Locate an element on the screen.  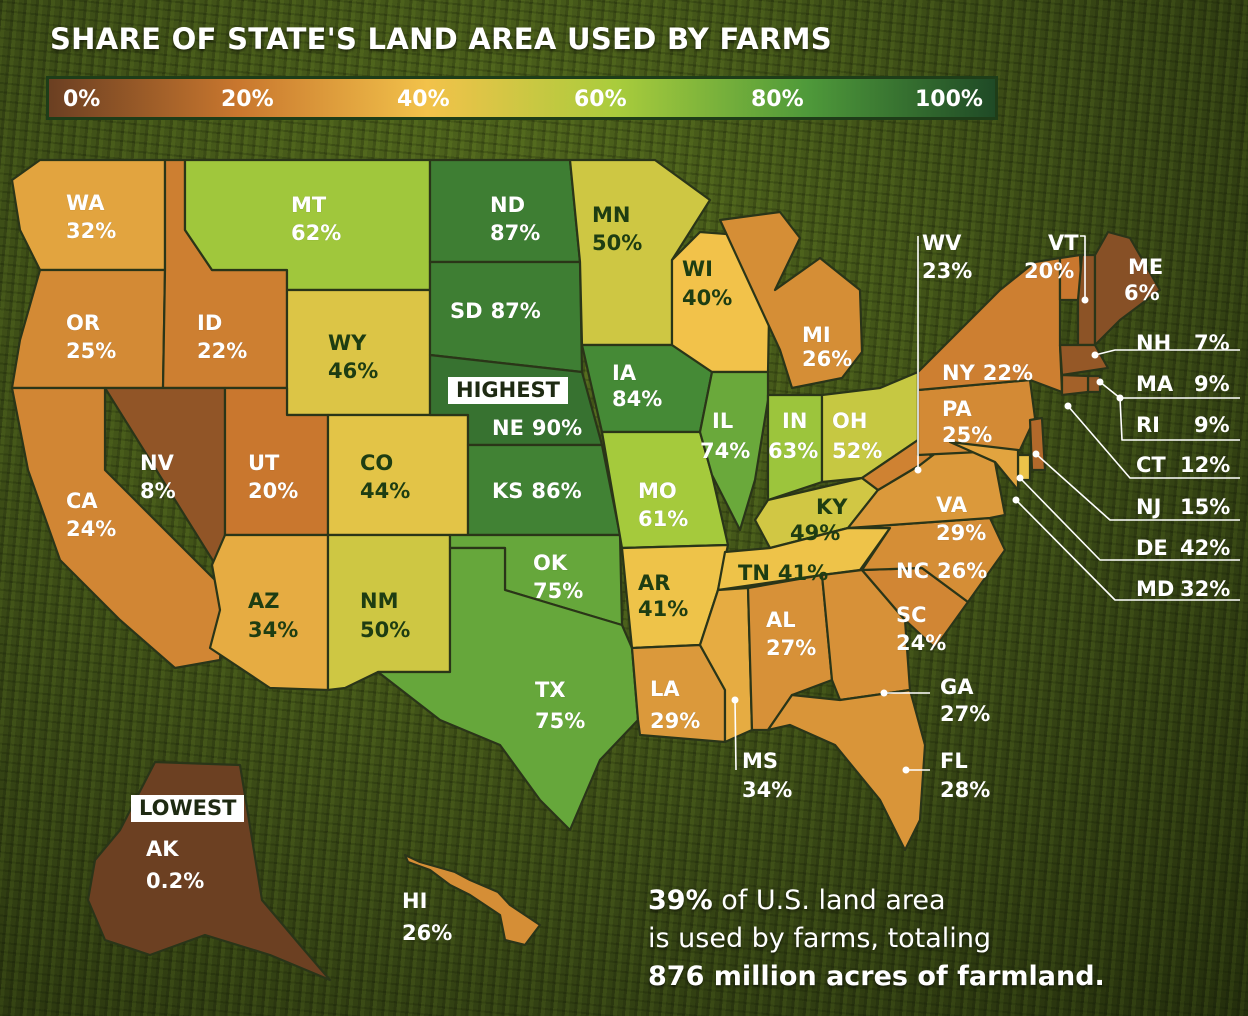
state-value-wi: 40% is located at coordinates (707, 298).